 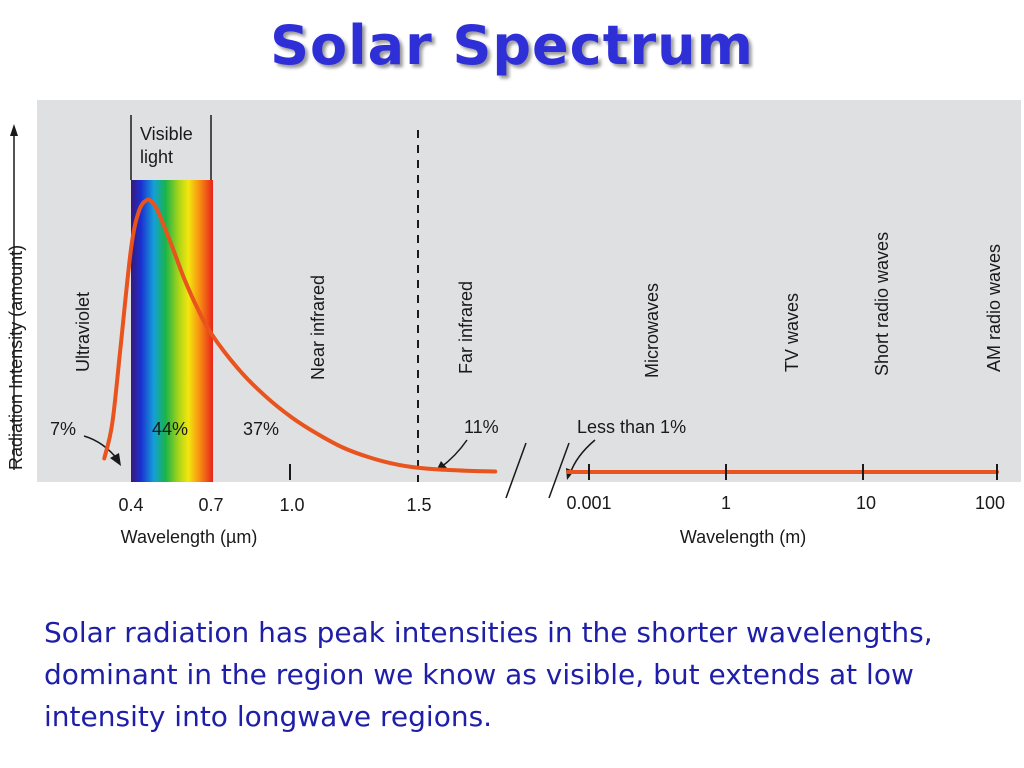 What do you see at coordinates (300, 335) in the screenshot?
I see `spectrum-curve-um` at bounding box center [300, 335].